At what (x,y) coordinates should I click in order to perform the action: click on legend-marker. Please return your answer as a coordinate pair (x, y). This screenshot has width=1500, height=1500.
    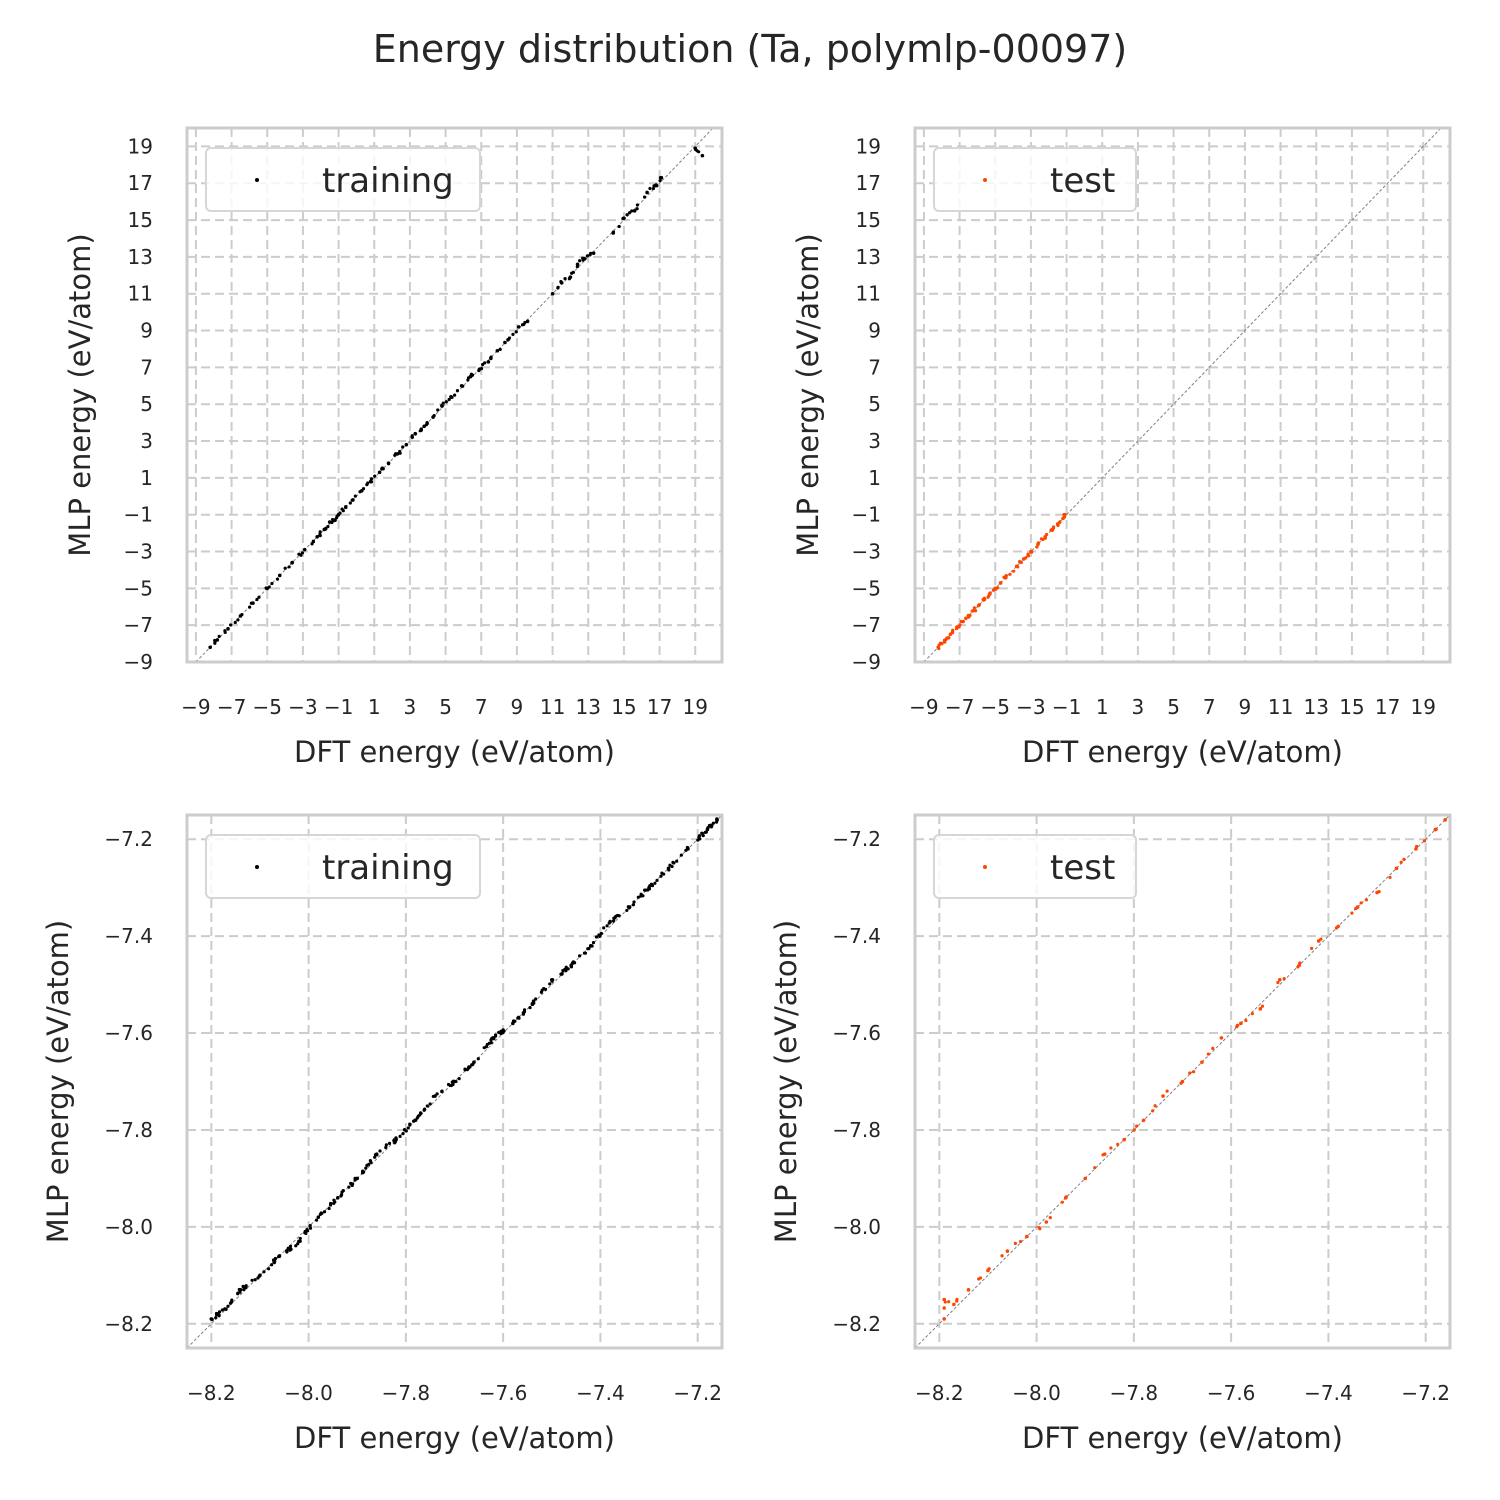
    Looking at the image, I should click on (985, 867).